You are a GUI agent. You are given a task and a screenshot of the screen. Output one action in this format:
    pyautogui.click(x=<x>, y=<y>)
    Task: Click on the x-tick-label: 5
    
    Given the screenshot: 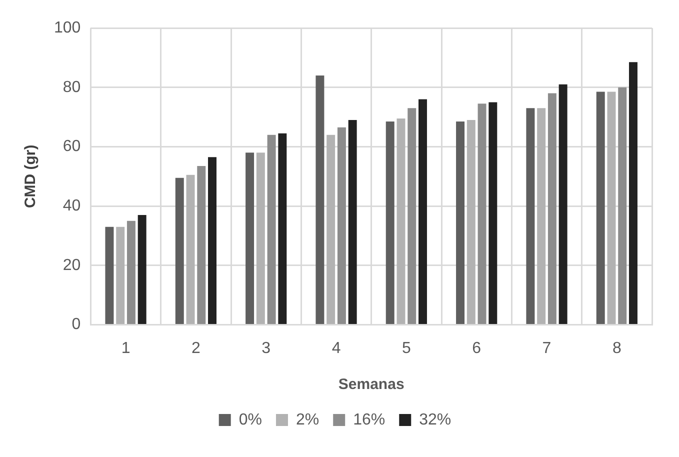 What is the action you would take?
    pyautogui.click(x=406, y=348)
    